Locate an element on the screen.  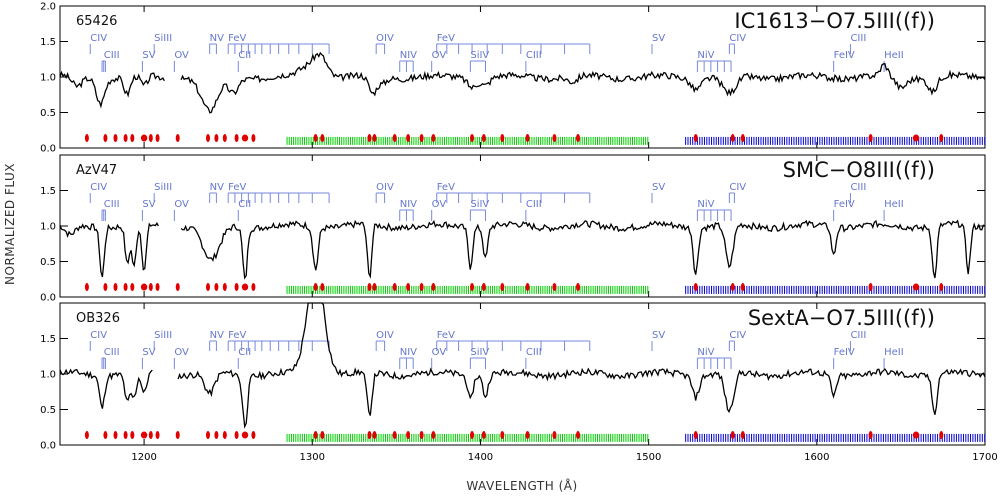
ion-label: CII is located at coordinates (244, 204).